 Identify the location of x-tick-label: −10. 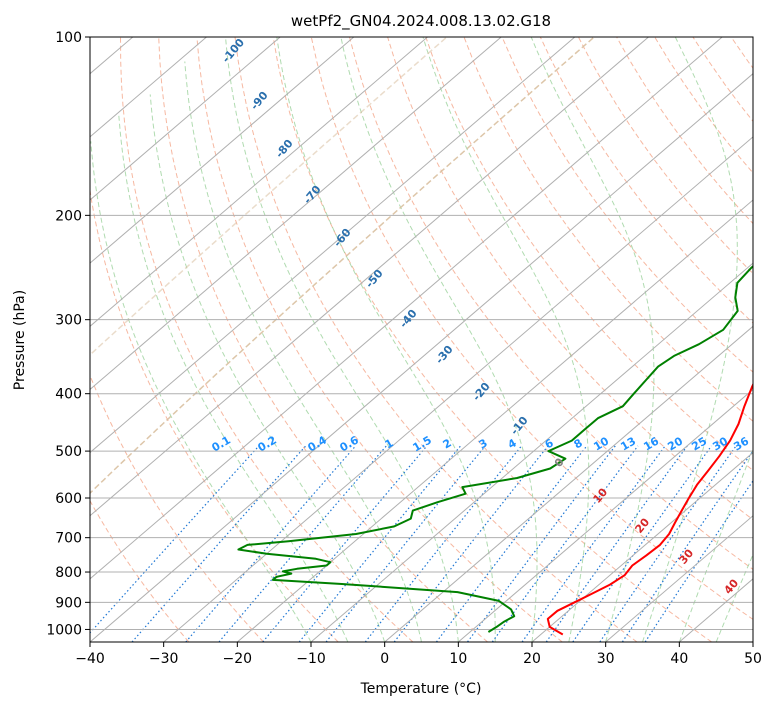
(311, 659).